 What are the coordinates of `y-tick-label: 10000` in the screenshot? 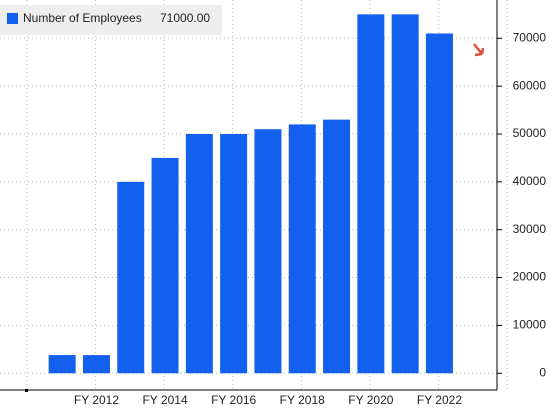 It's located at (530, 325).